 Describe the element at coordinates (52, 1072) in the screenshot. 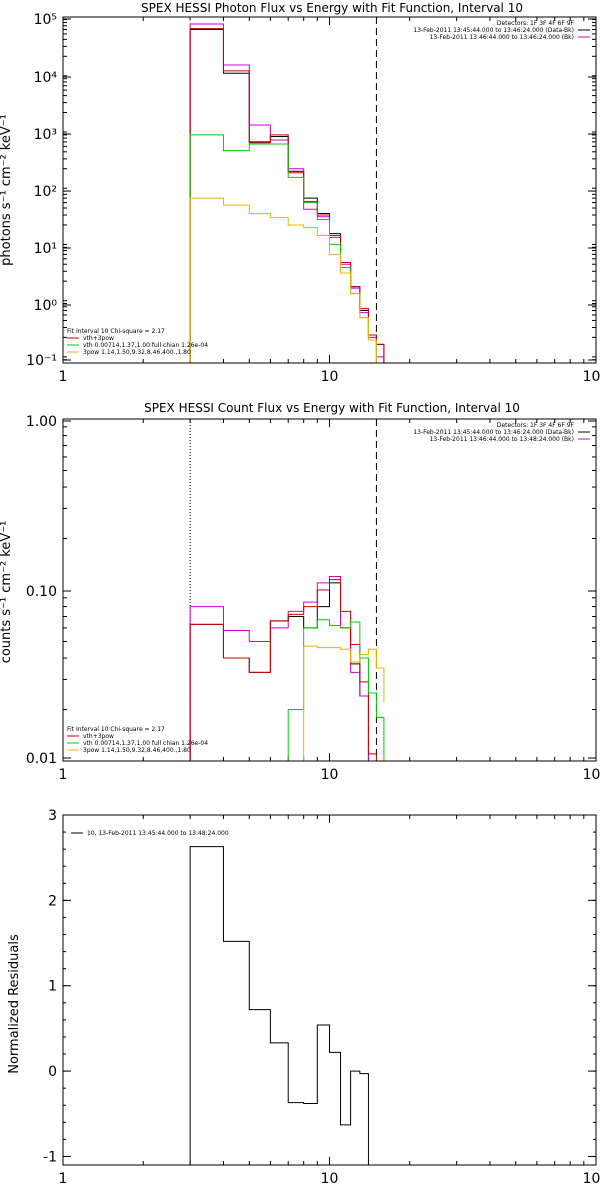

I see `y-tick-label: 0` at that location.